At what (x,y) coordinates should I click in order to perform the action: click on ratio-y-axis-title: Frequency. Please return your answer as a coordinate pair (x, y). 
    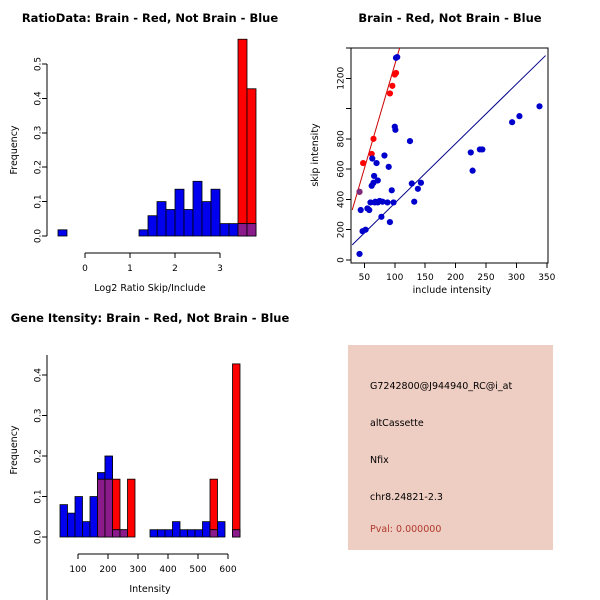
    Looking at the image, I should click on (14, 149).